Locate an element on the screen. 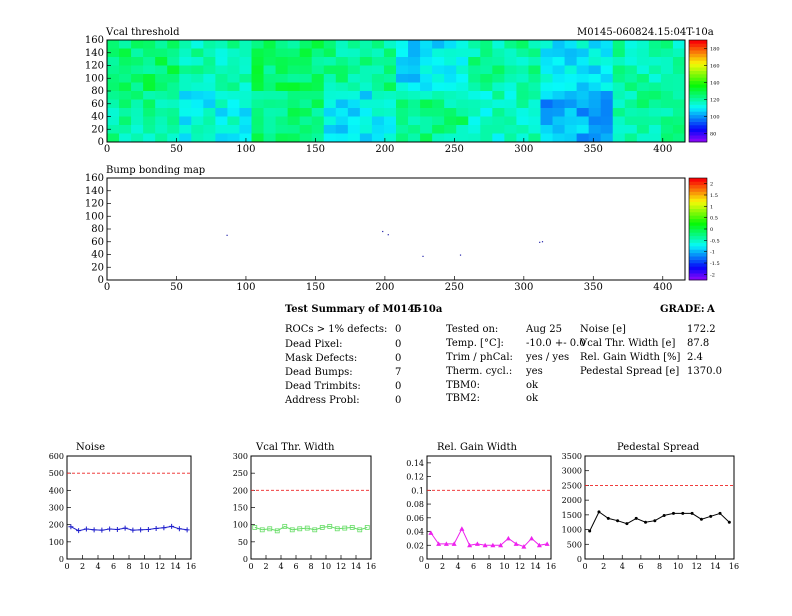 The width and height of the screenshot is (792, 616). bump-map-colorbar-label: 0.5 is located at coordinates (714, 219).